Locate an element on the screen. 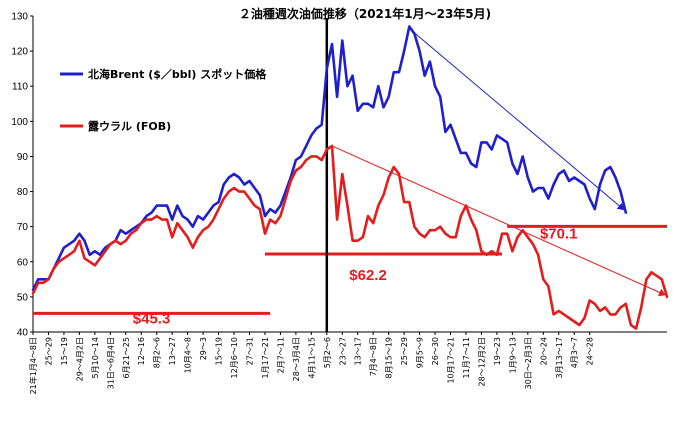  legend-label-urals: 露ウラル (FOB) is located at coordinates (129, 126).